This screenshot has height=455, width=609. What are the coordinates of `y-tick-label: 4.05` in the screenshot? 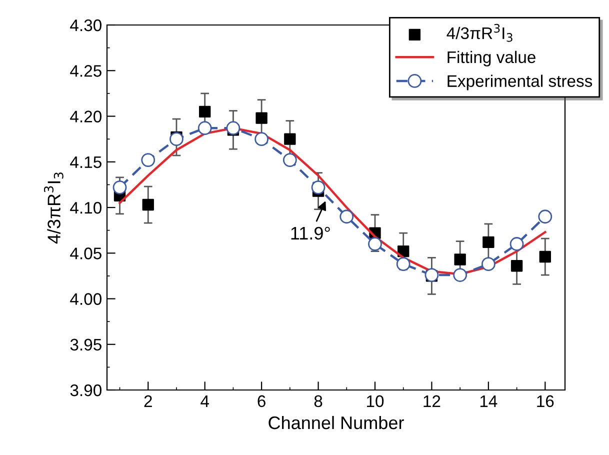 It's located at (86, 254).